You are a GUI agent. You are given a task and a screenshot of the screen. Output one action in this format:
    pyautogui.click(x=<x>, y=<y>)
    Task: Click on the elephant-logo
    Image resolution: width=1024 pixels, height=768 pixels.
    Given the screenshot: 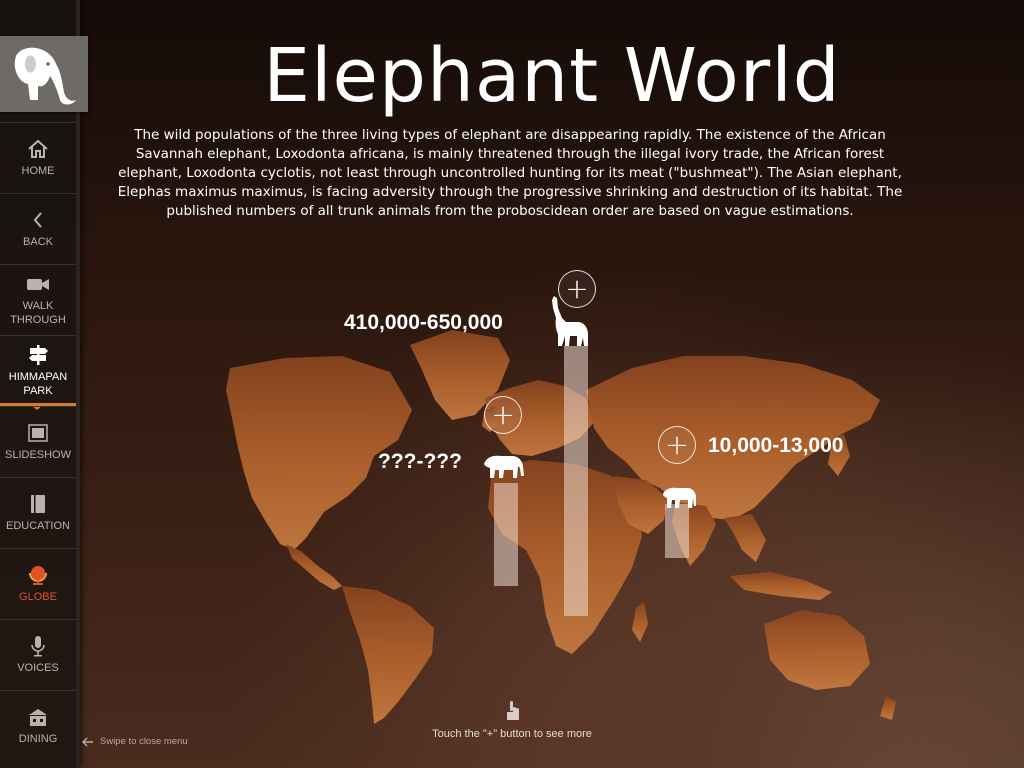 What is the action you would take?
    pyautogui.click(x=44, y=74)
    